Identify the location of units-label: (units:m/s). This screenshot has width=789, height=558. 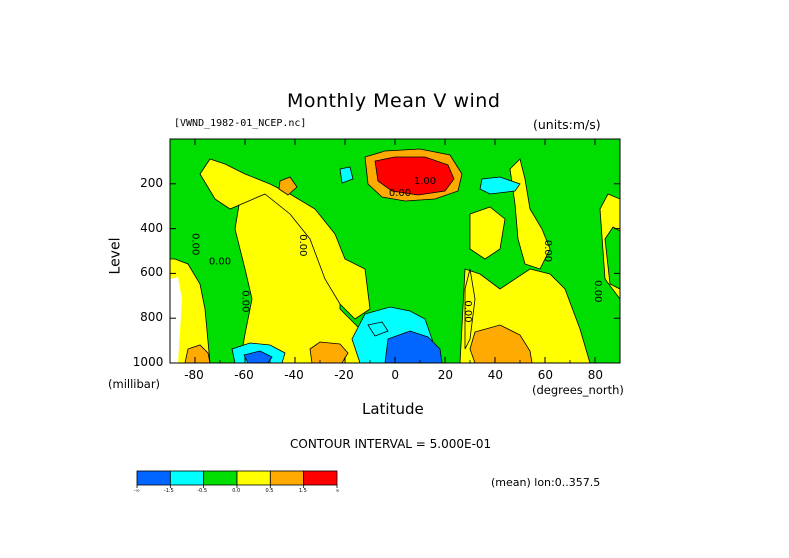
(567, 124).